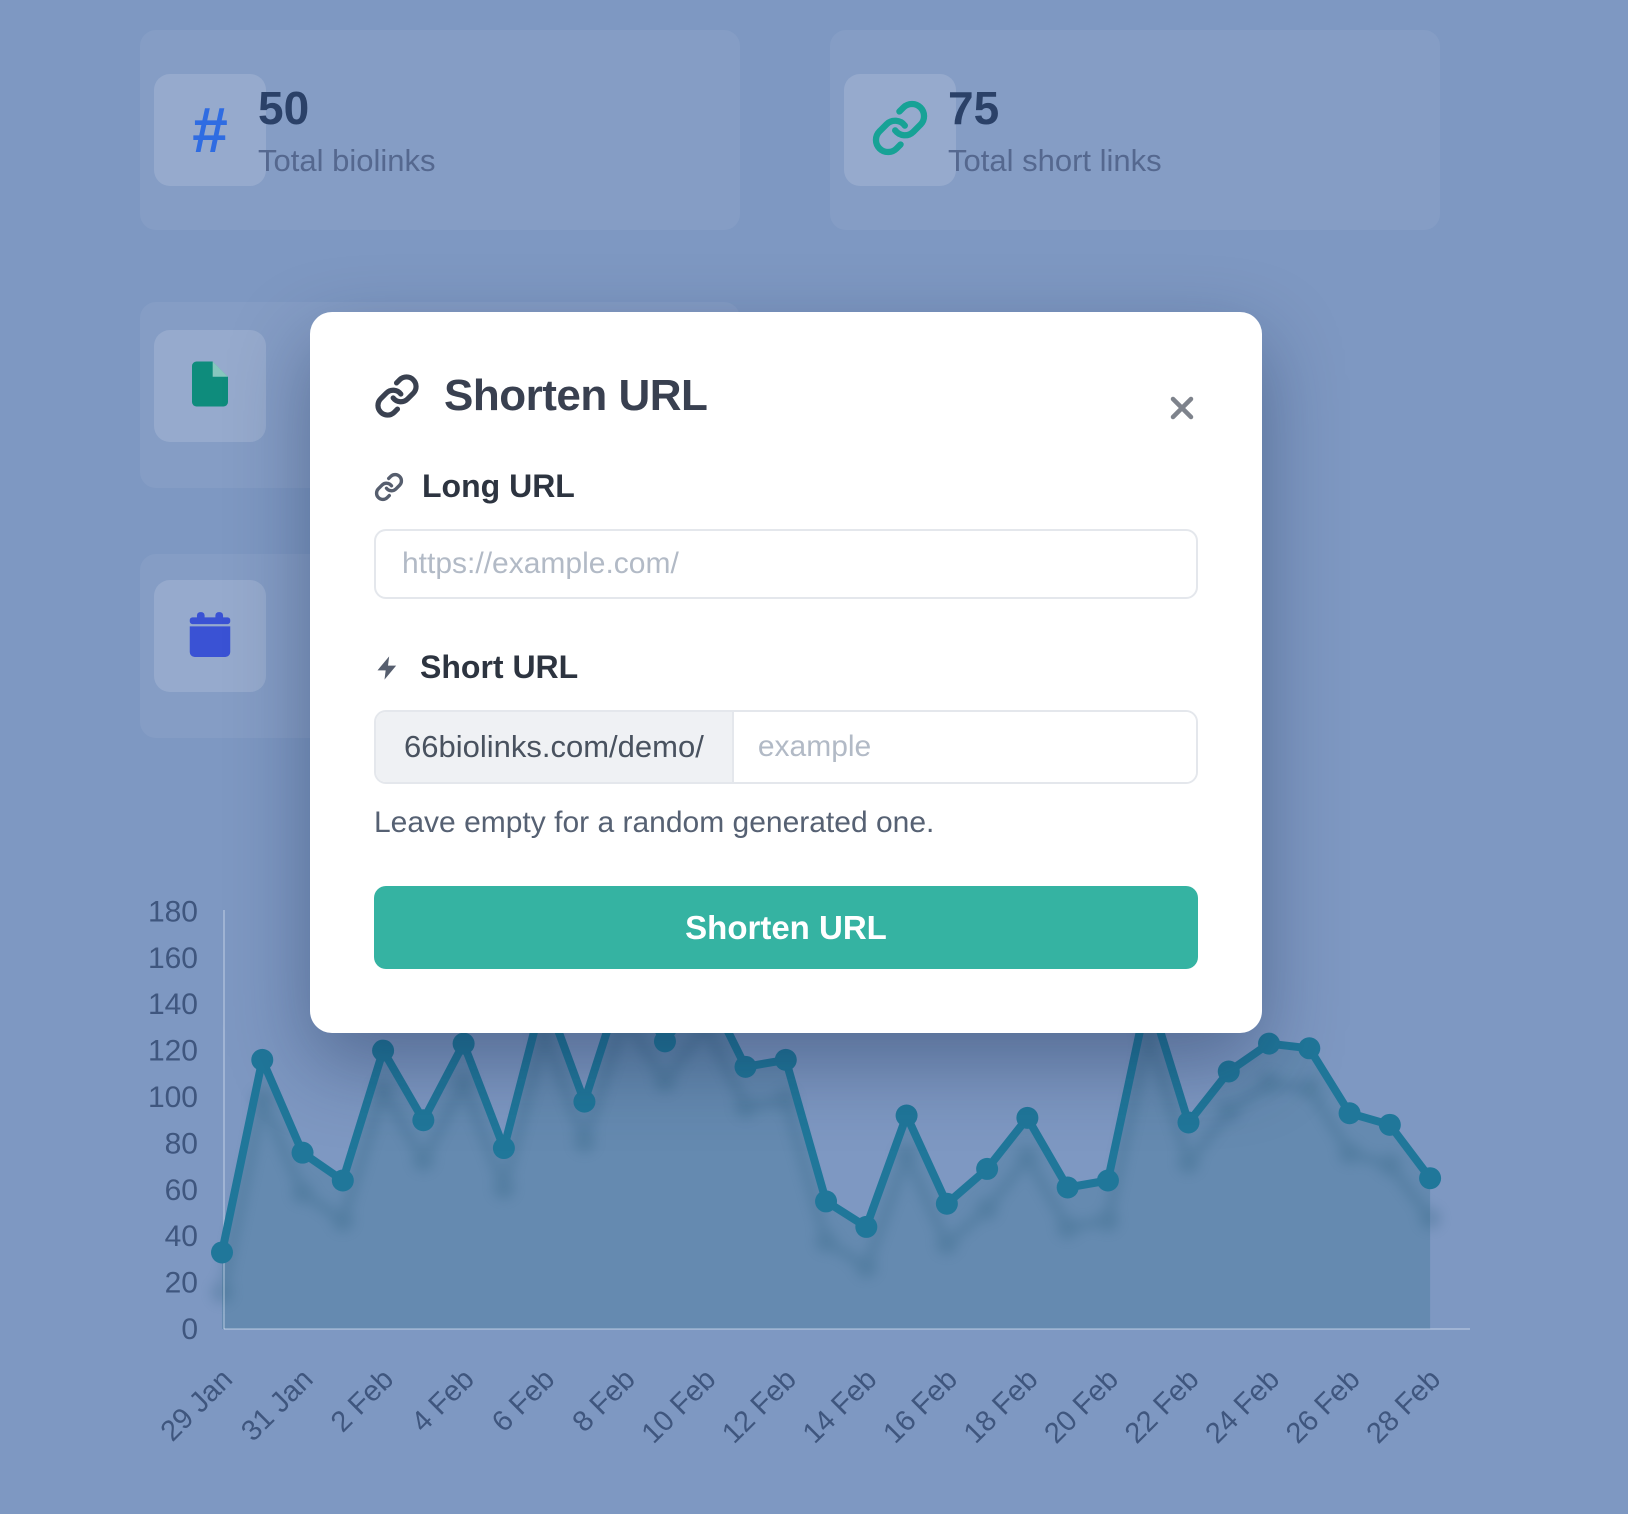 The image size is (1628, 1514). What do you see at coordinates (920, 1406) in the screenshot?
I see `x-tick-label: 16 Feb` at bounding box center [920, 1406].